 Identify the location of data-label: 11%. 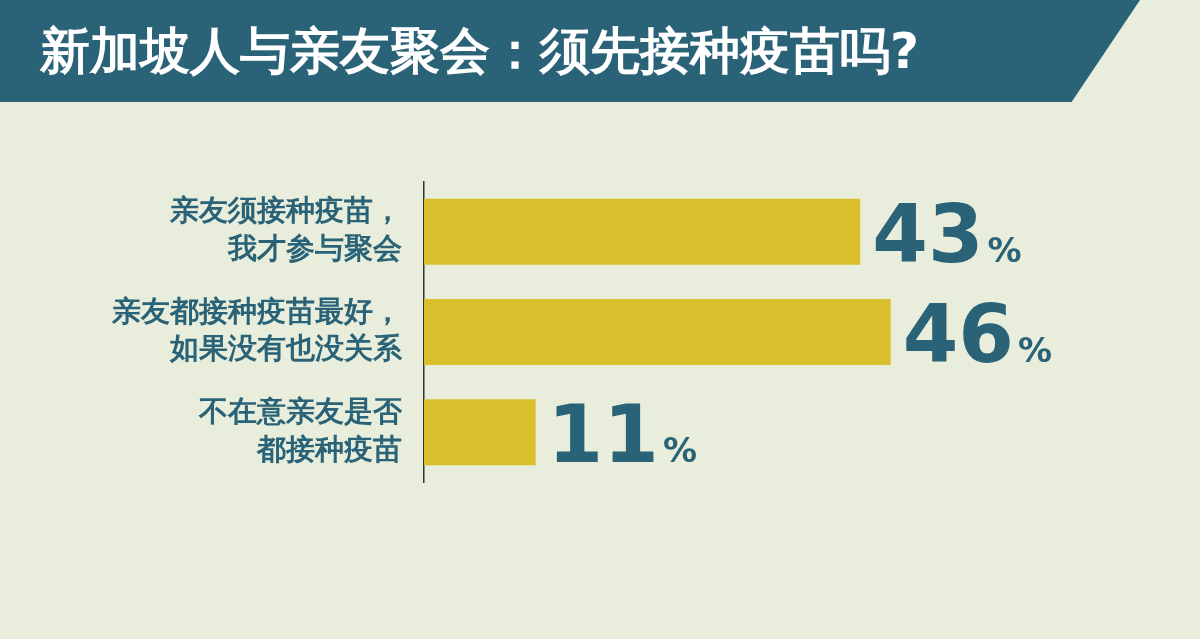
(622, 435).